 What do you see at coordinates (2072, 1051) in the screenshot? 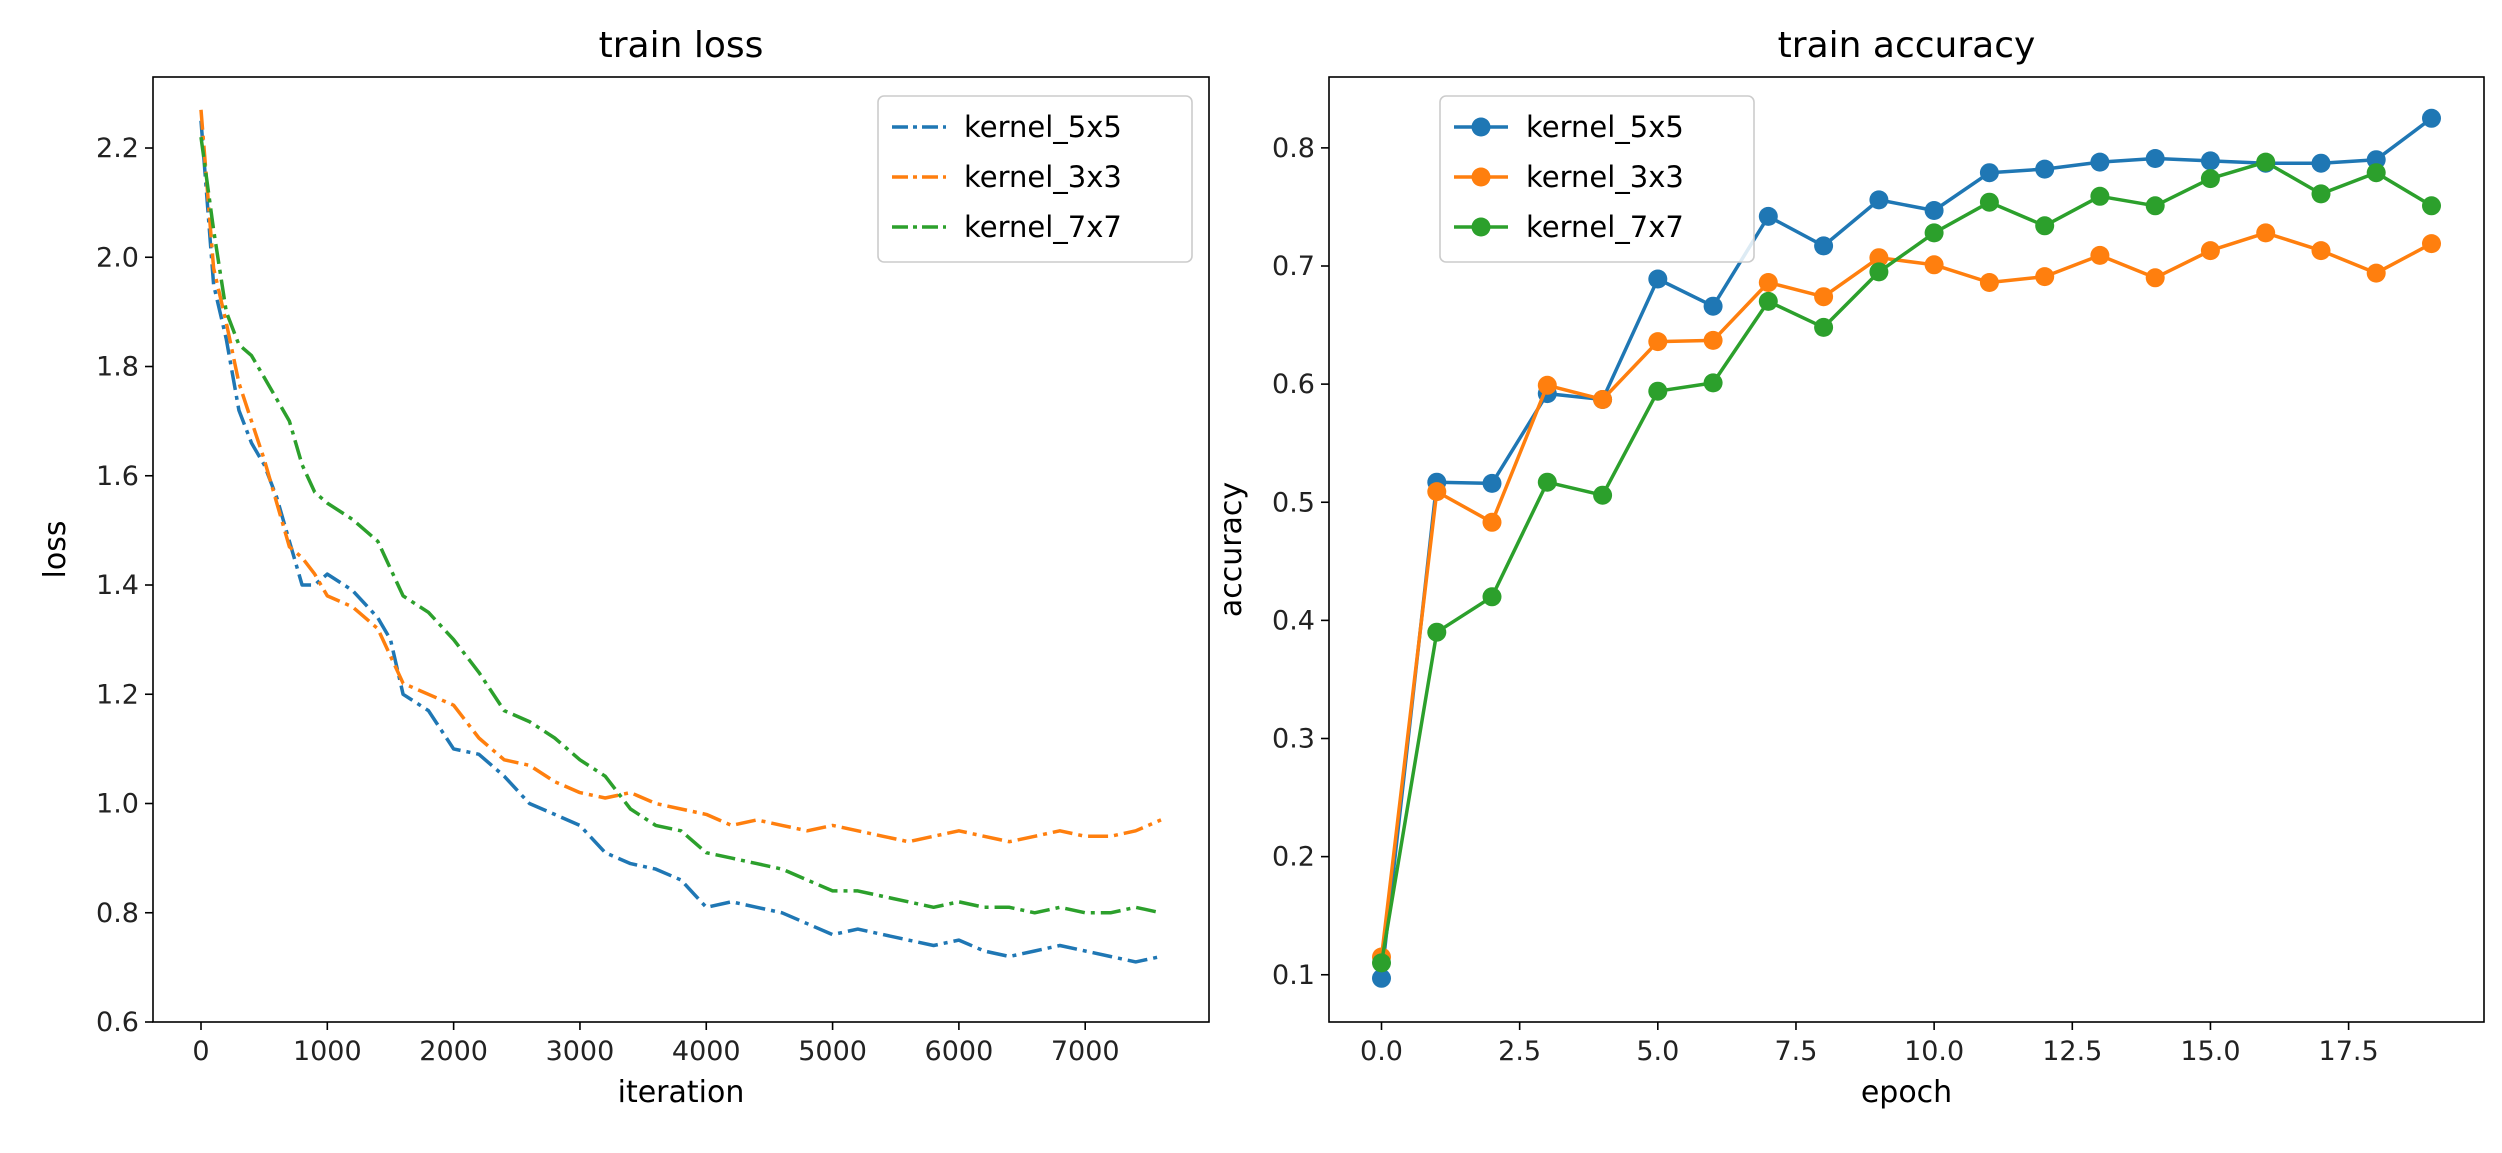
I see `x-tick-label: 12.5` at bounding box center [2072, 1051].